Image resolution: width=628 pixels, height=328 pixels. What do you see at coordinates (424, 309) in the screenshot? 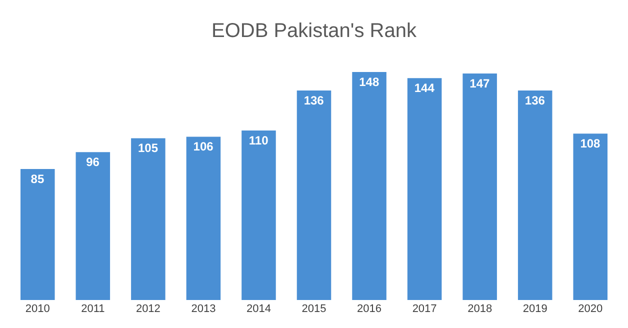
I see `x-tick-label: 2017` at bounding box center [424, 309].